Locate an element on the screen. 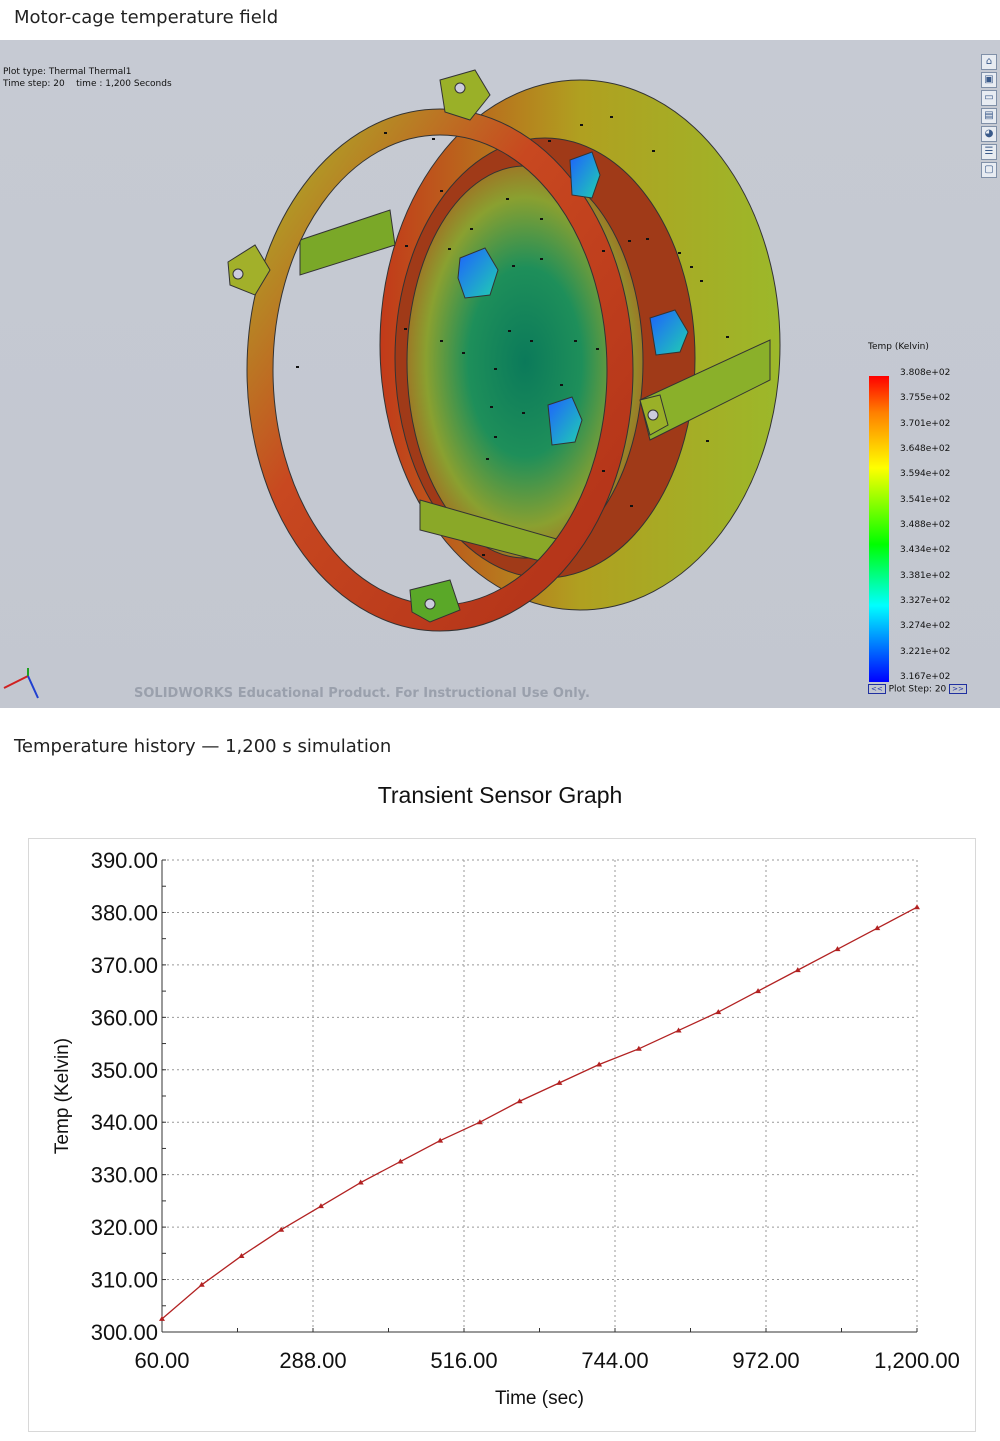  legend-value-label: 3.541e+02 is located at coordinates (925, 499).